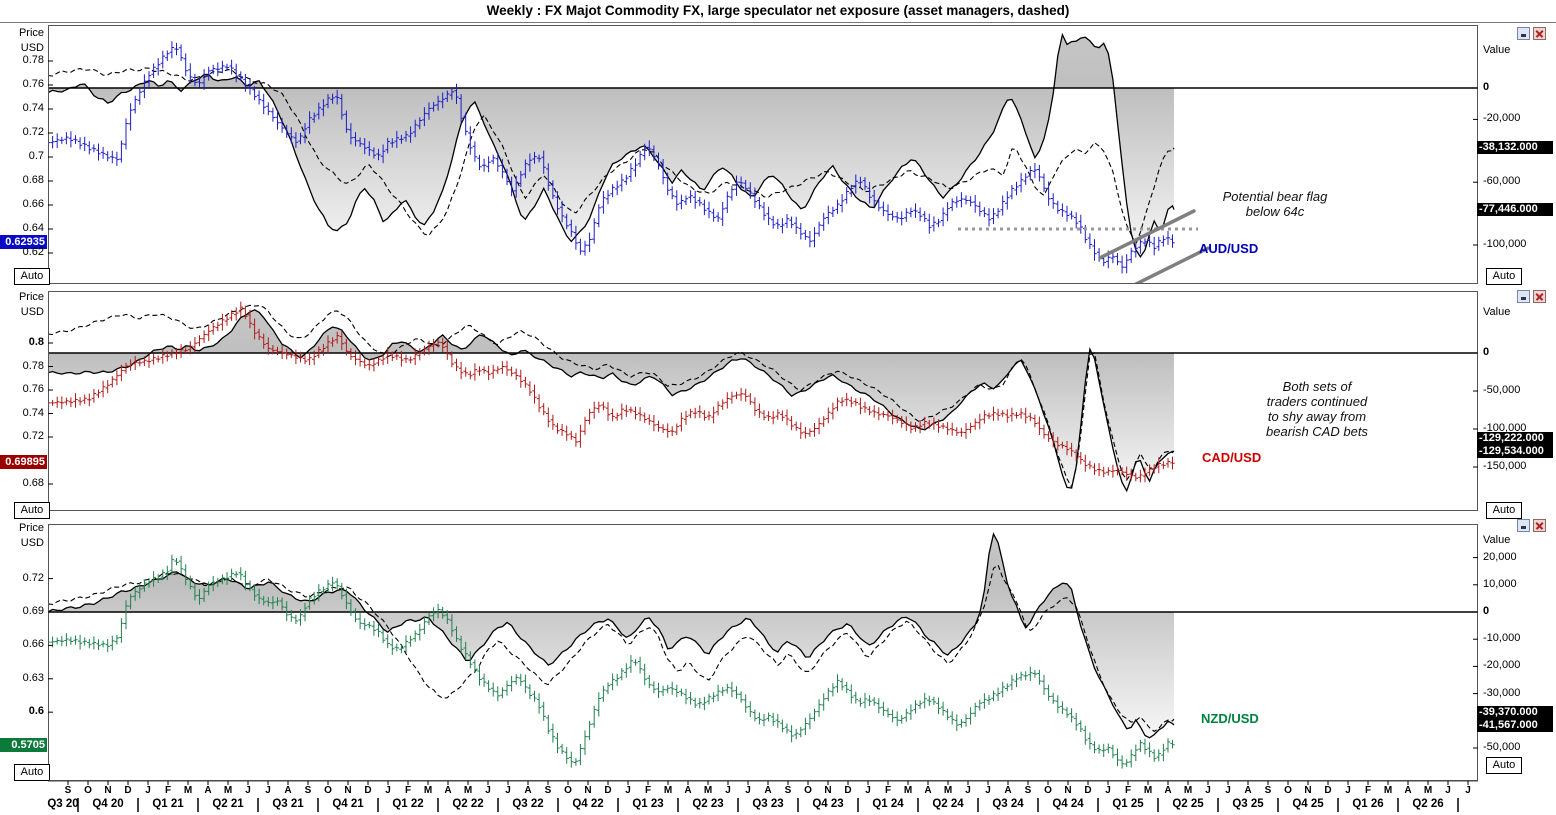  Describe the element at coordinates (23, 745) in the screenshot. I see `current-price-tag: 0.5705` at that location.